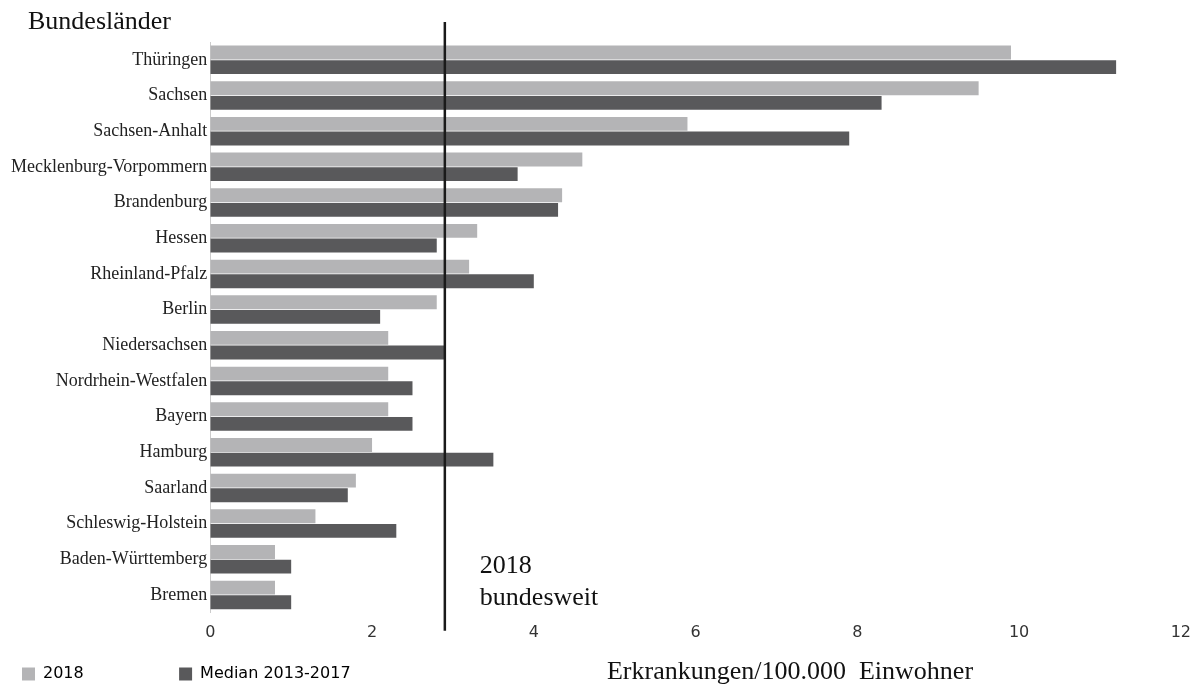 This screenshot has width=1201, height=692. I want to click on y-tick-label: Thüringen, so click(170, 58).